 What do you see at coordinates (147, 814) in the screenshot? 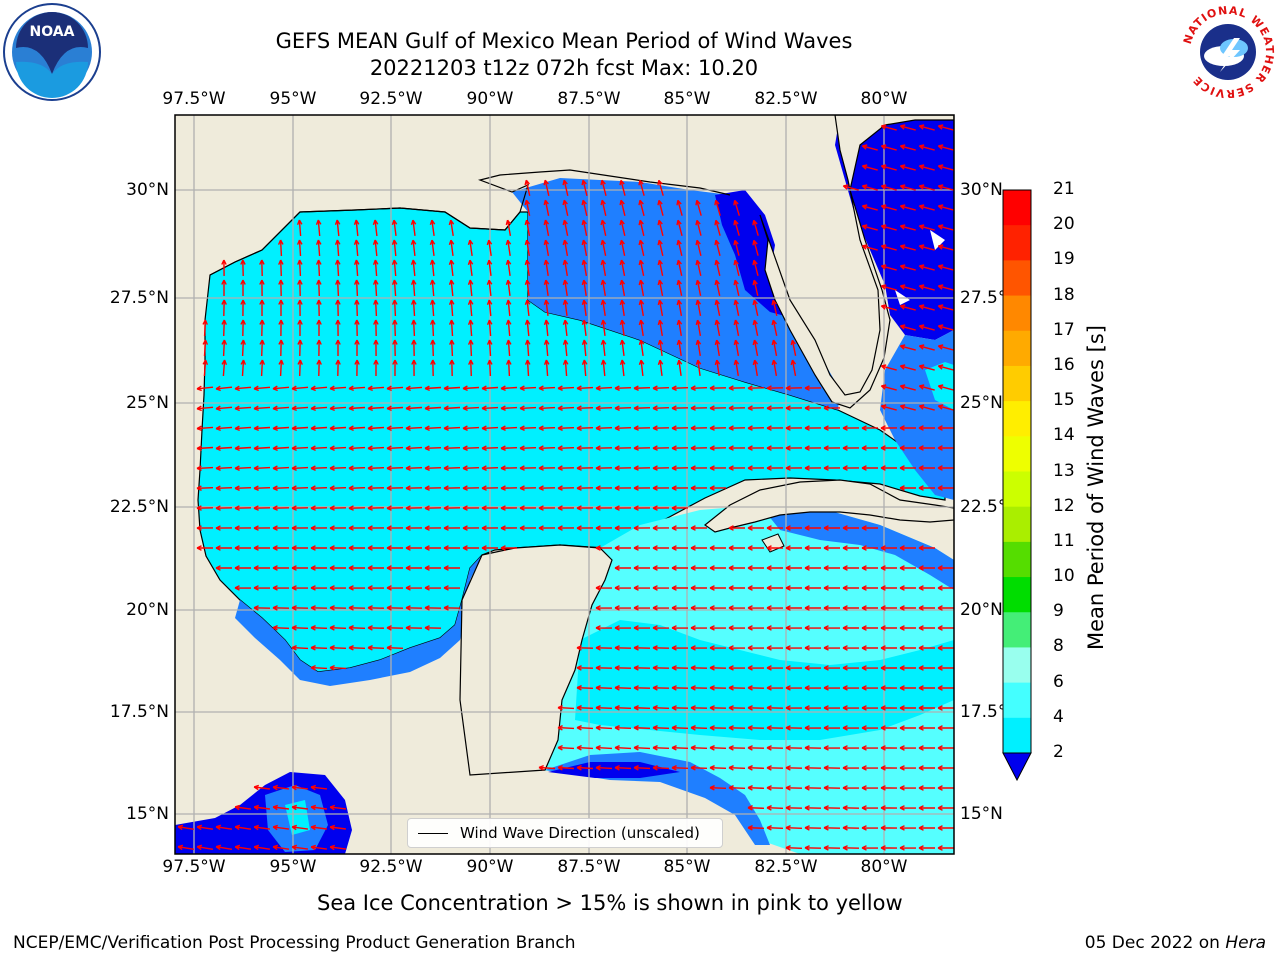
I see `lat-tick-left: 15°N` at bounding box center [147, 814].